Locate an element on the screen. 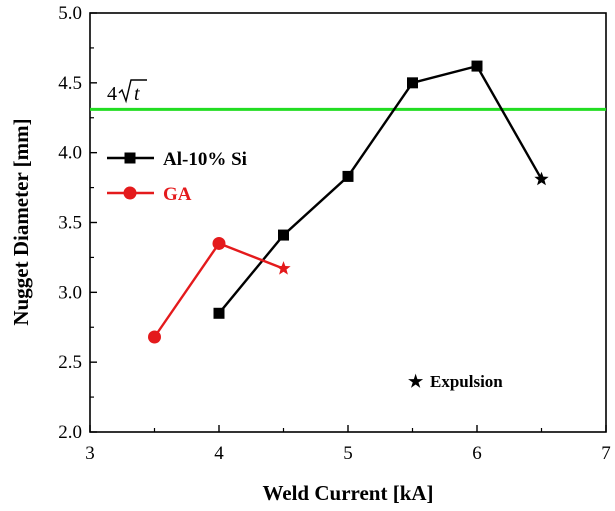 The height and width of the screenshot is (511, 615). expulsion-label: Expulsion is located at coordinates (466, 381).